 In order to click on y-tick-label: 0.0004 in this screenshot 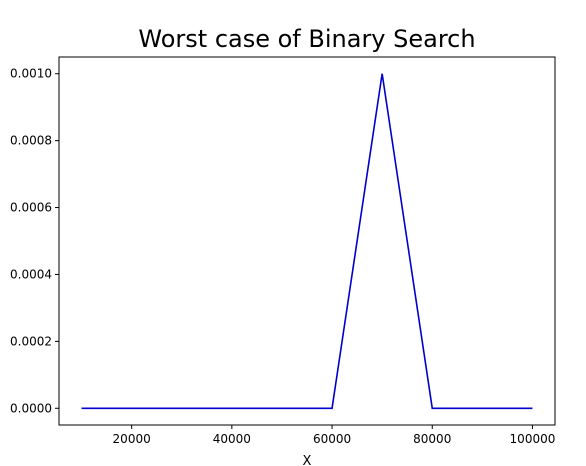, I will do `click(31, 274)`.